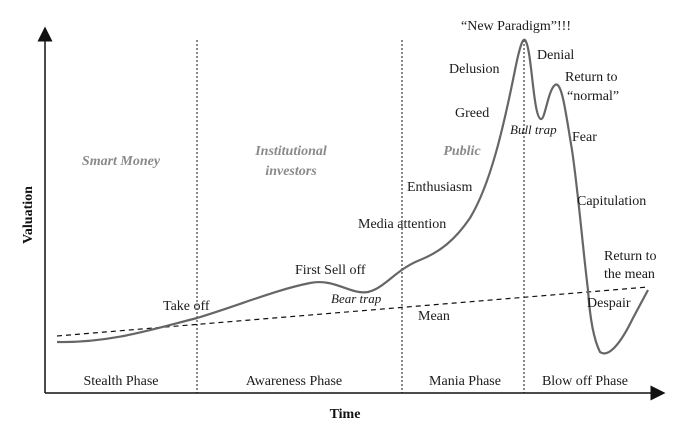 This screenshot has height=432, width=698. I want to click on phase-mania: Mania Phase, so click(465, 381).